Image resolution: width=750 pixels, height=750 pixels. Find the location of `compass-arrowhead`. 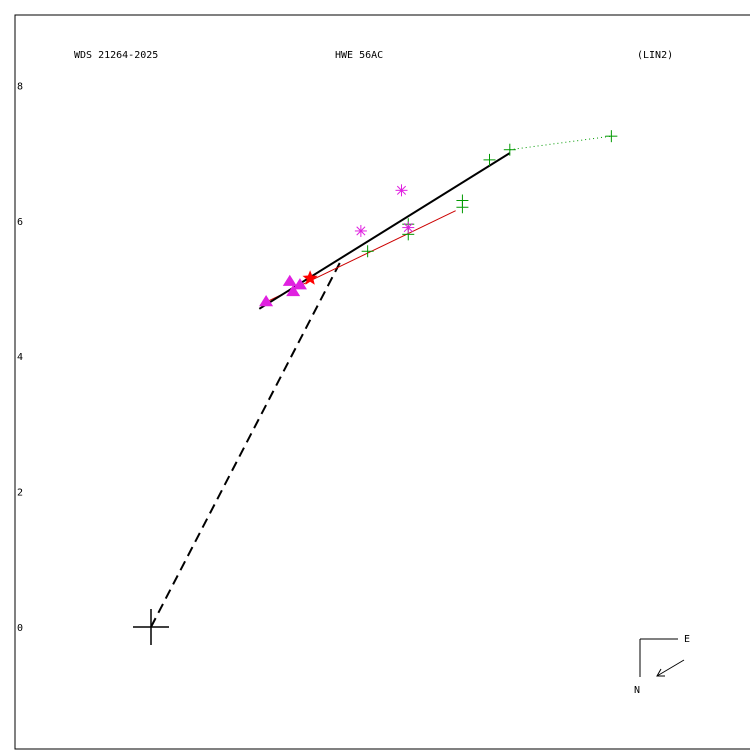

compass-arrowhead is located at coordinates (660, 672).